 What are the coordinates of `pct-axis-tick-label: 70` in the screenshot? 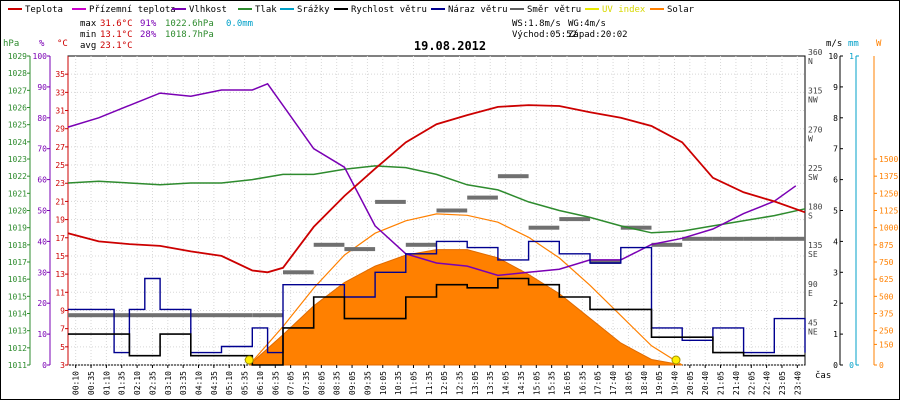 It's located at (42, 149).